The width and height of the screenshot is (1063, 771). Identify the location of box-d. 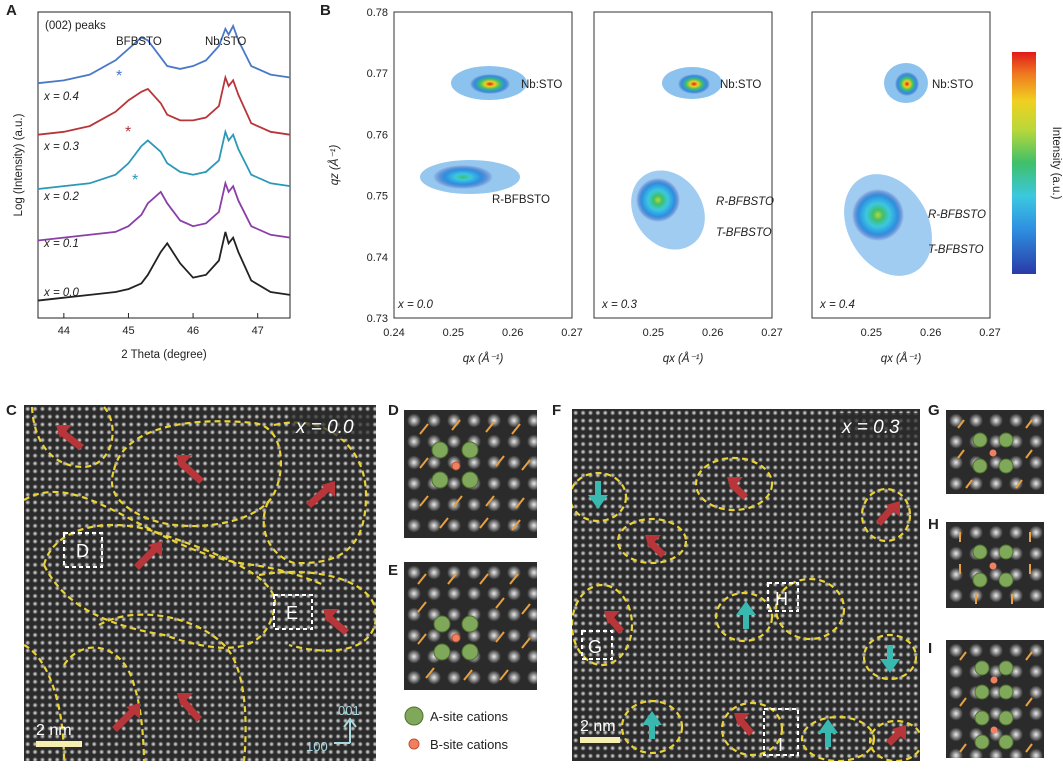
(83, 550).